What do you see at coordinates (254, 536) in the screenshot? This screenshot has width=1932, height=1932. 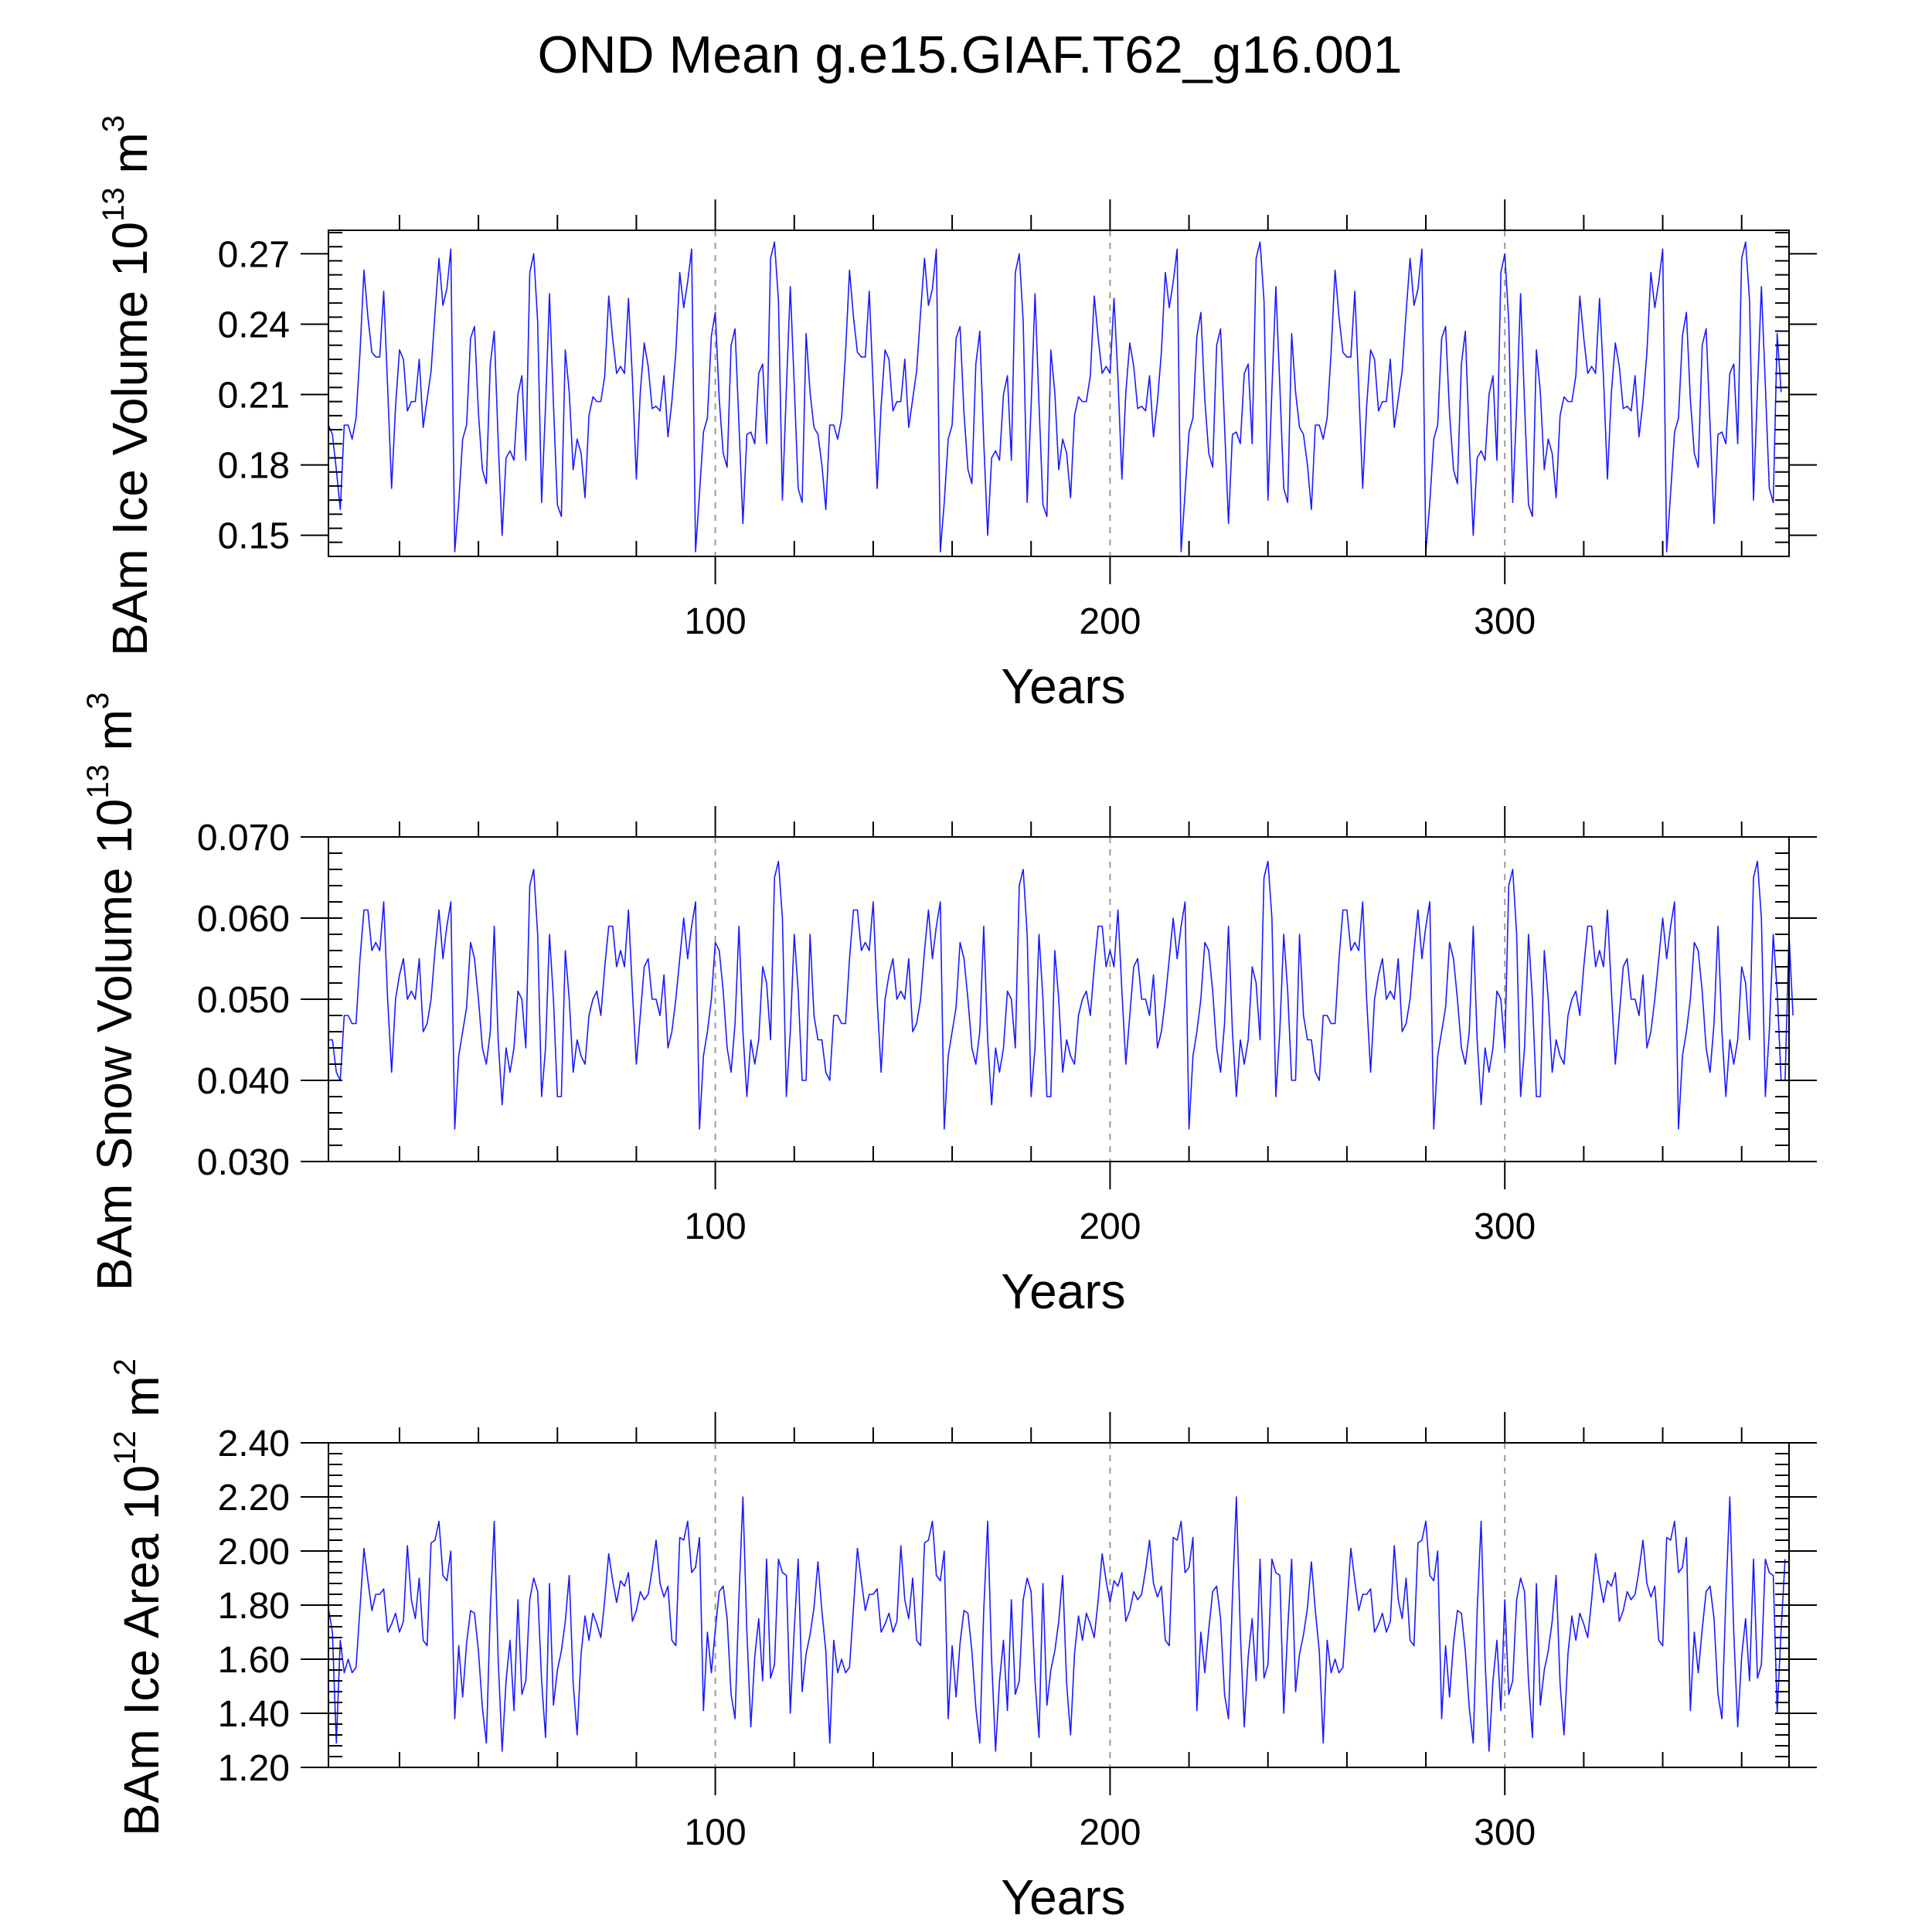 I see `y-tick-label: 0.15` at bounding box center [254, 536].